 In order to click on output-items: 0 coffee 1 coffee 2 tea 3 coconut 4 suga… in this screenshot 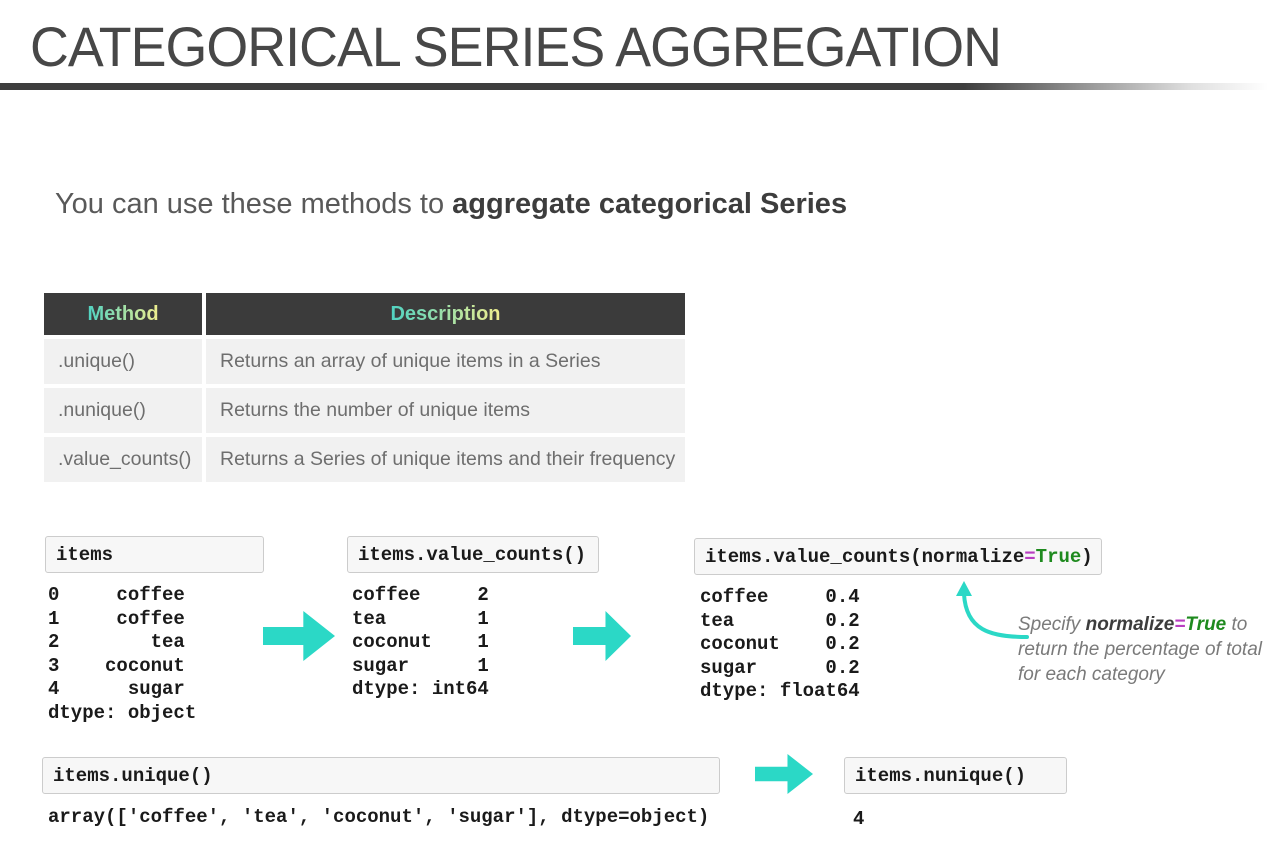, I will do `click(122, 654)`.